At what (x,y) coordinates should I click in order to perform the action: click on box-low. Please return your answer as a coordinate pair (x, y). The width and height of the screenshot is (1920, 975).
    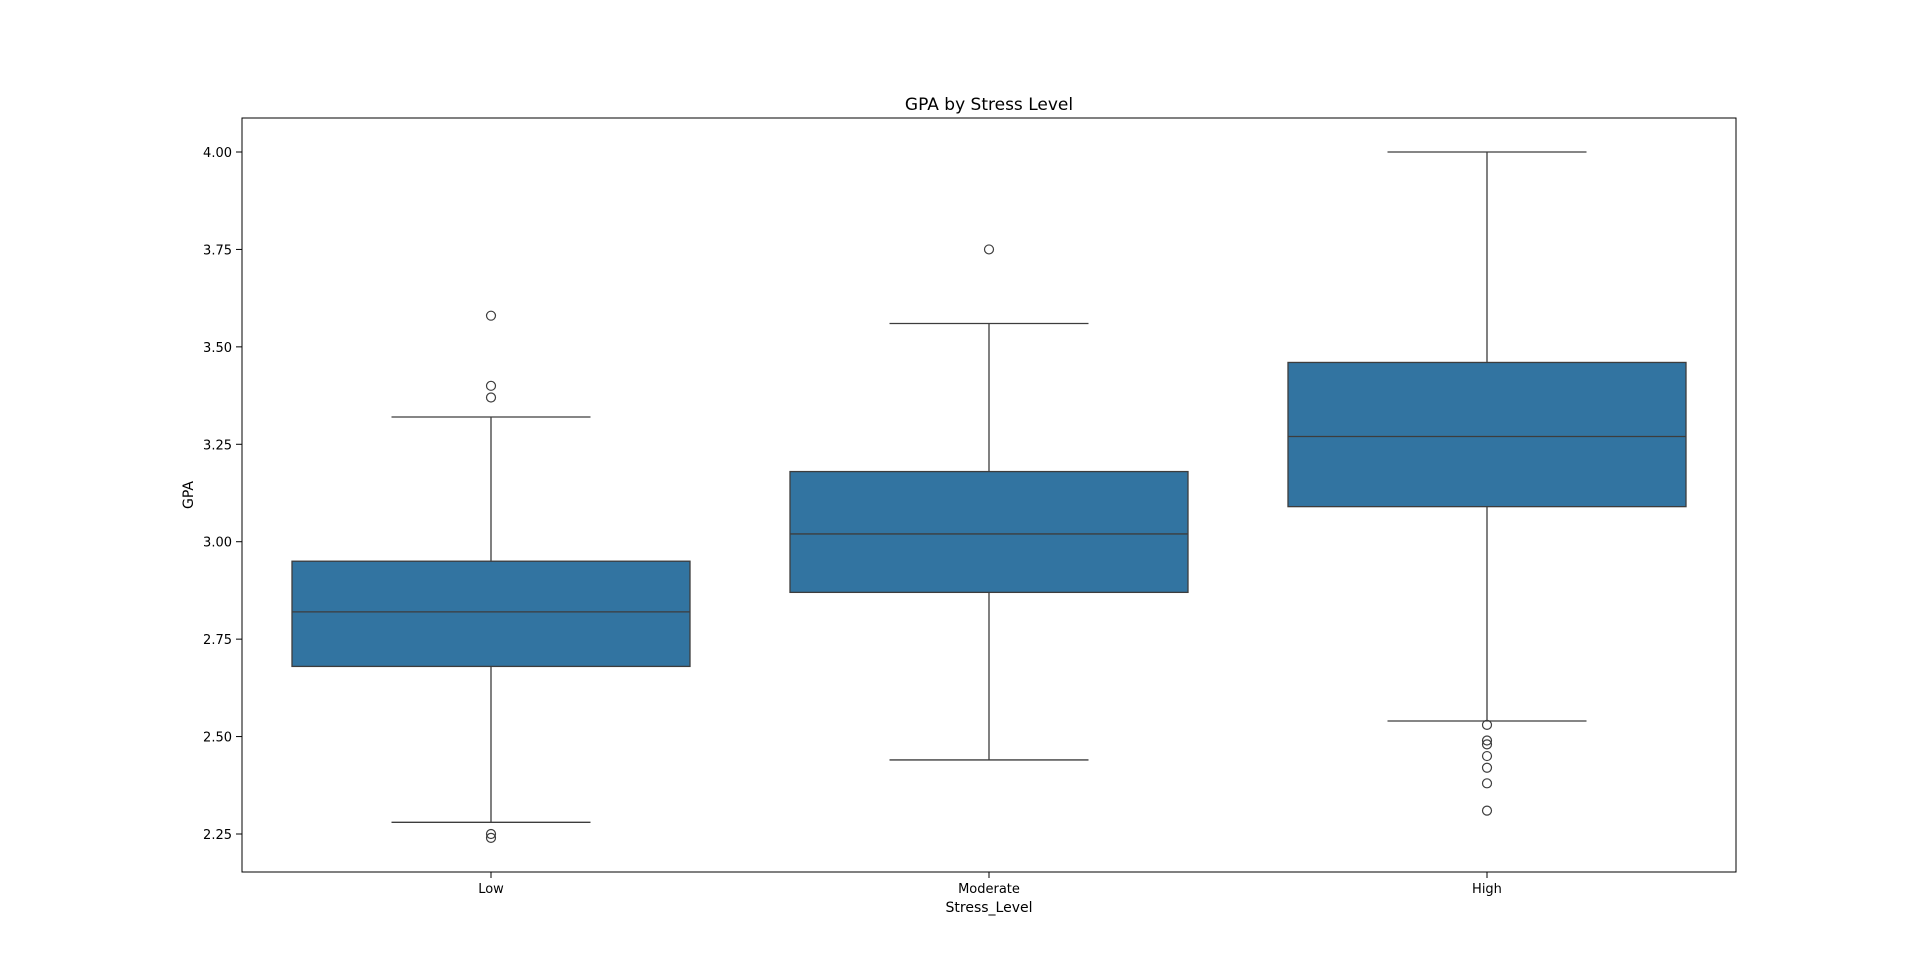
    Looking at the image, I should click on (491, 614).